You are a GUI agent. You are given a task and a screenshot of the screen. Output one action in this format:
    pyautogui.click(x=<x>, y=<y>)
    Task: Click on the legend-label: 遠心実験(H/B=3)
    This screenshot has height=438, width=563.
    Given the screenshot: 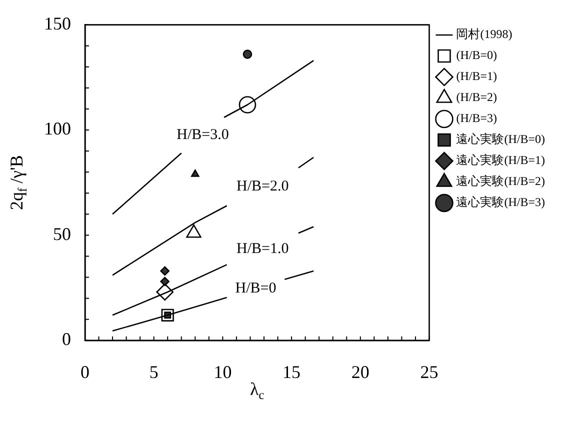 What is the action you would take?
    pyautogui.click(x=501, y=202)
    